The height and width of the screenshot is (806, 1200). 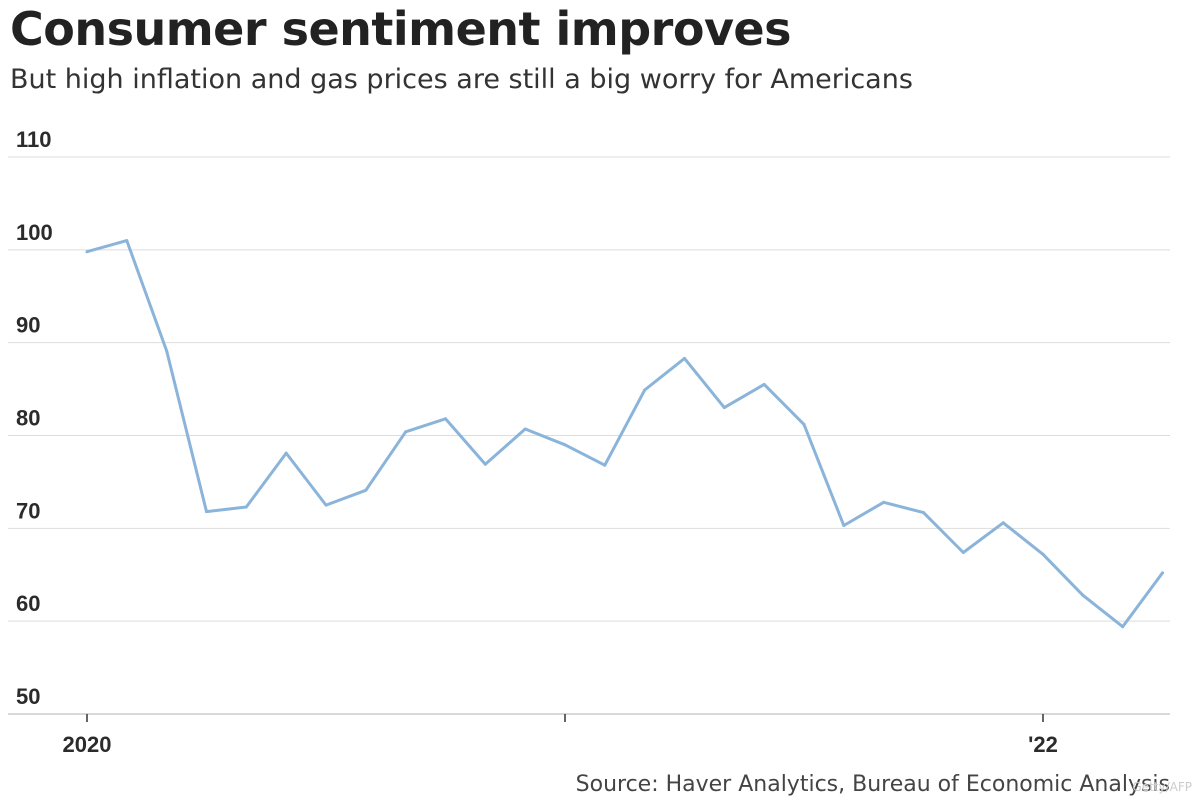 I want to click on x-axis: 2020 '22, so click(x=560, y=735).